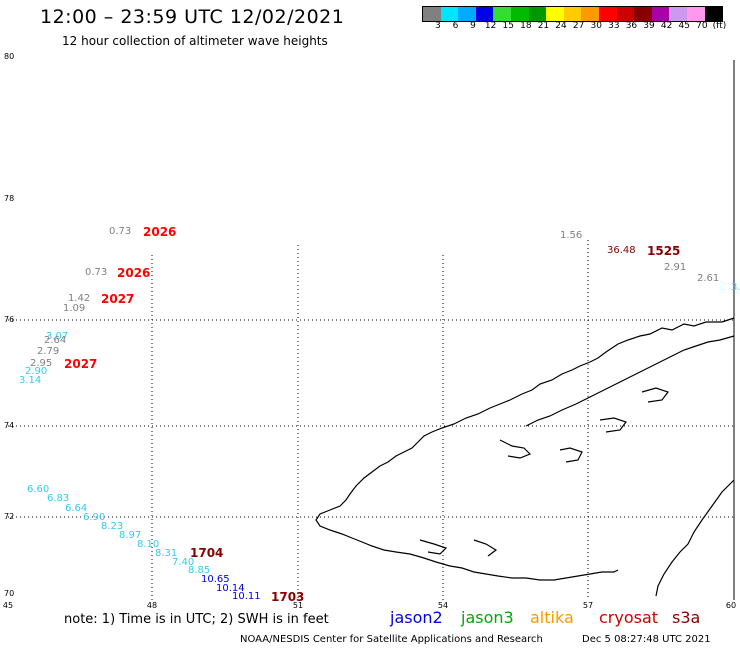  What do you see at coordinates (487, 617) in the screenshot?
I see `satellite-legend-jason3: jason3` at bounding box center [487, 617].